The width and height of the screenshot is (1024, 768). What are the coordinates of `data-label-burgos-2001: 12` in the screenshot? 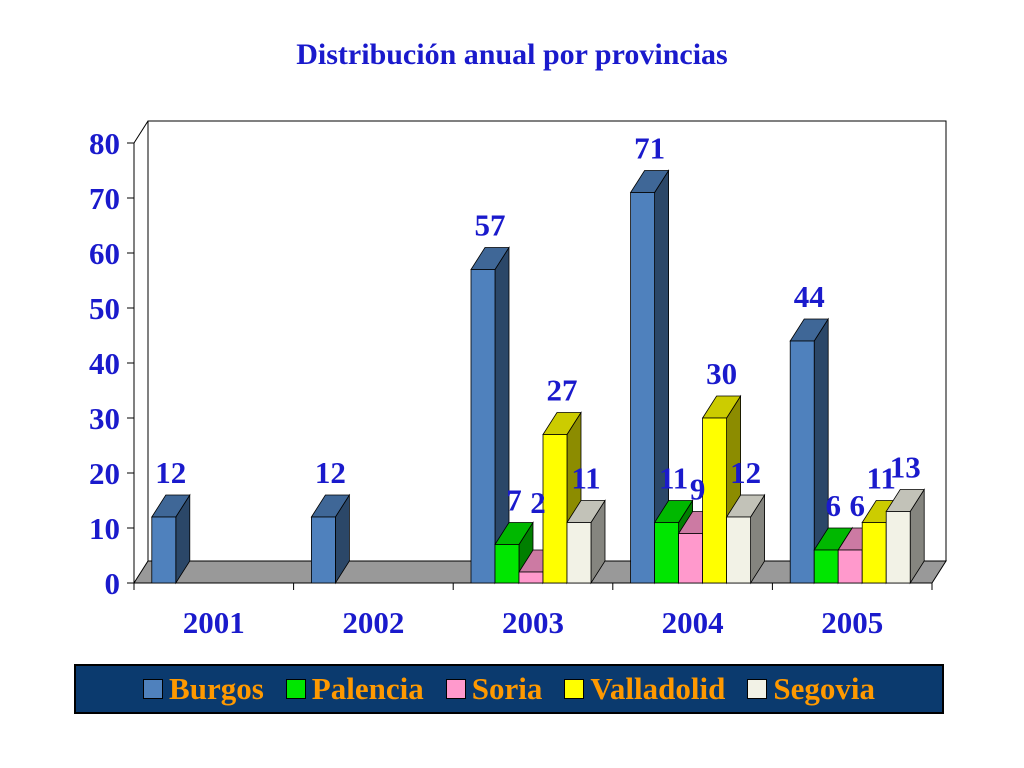 It's located at (170, 472).